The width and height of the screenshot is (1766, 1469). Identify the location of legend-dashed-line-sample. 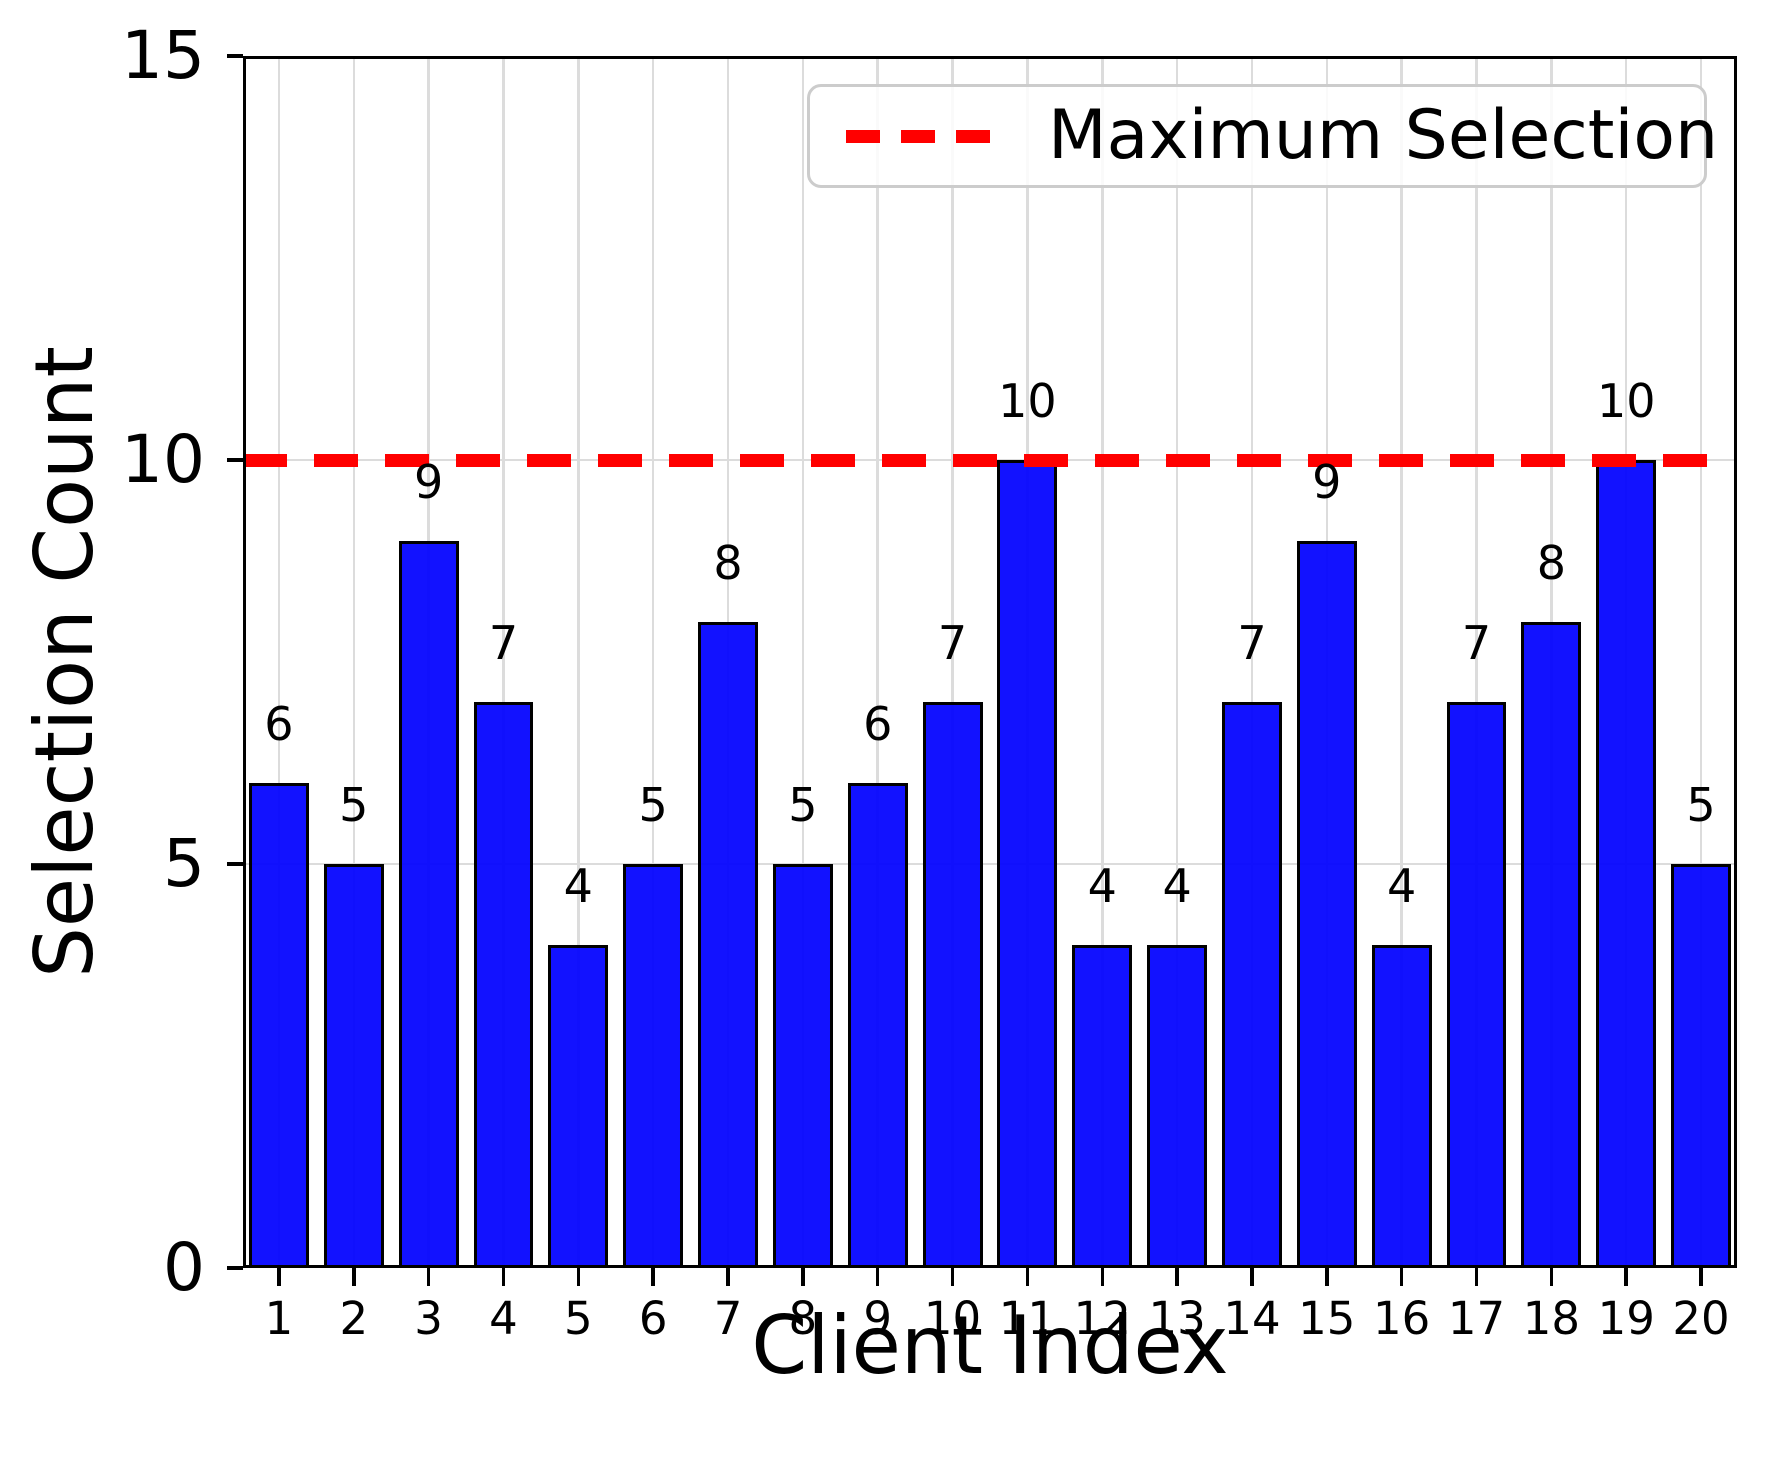
(926, 136).